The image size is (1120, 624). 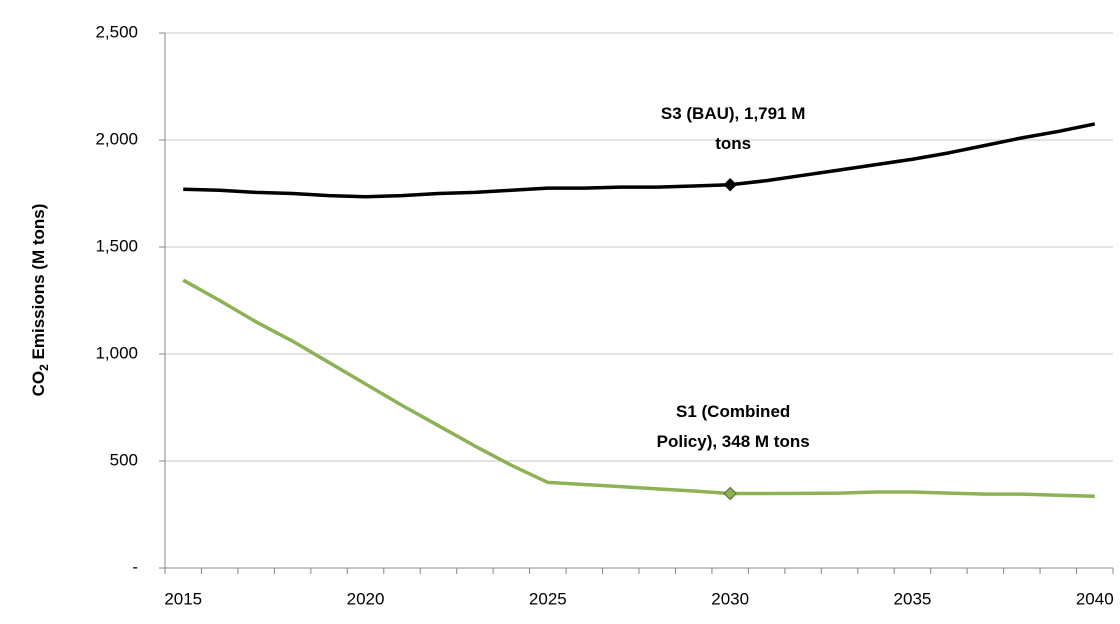 What do you see at coordinates (38, 384) in the screenshot?
I see `y-label-main: CO` at bounding box center [38, 384].